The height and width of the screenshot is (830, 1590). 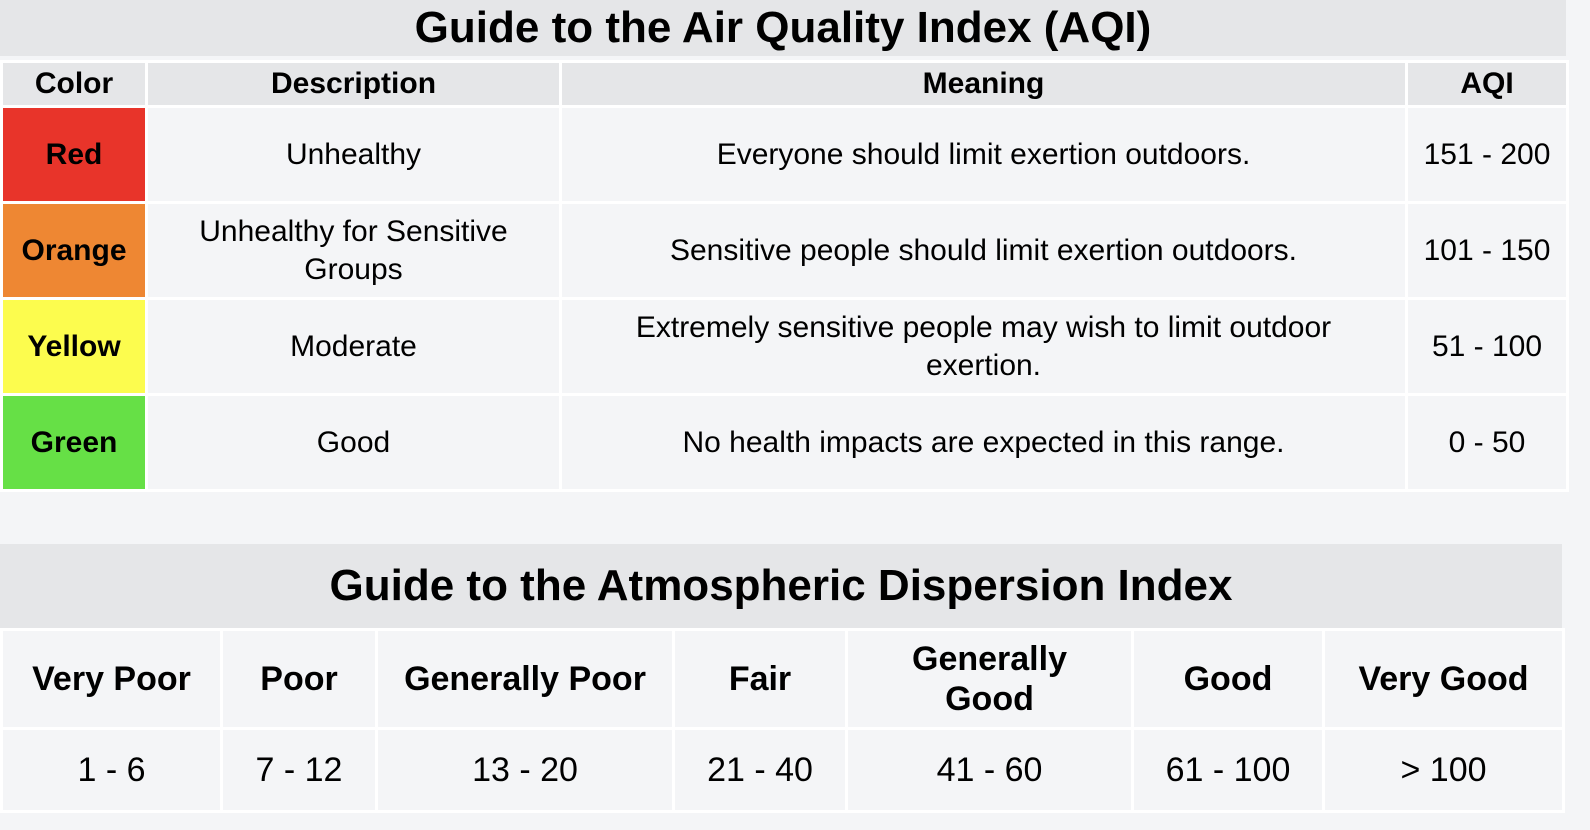 What do you see at coordinates (1487, 84) in the screenshot?
I see `aqi-header-aqi: AQI` at bounding box center [1487, 84].